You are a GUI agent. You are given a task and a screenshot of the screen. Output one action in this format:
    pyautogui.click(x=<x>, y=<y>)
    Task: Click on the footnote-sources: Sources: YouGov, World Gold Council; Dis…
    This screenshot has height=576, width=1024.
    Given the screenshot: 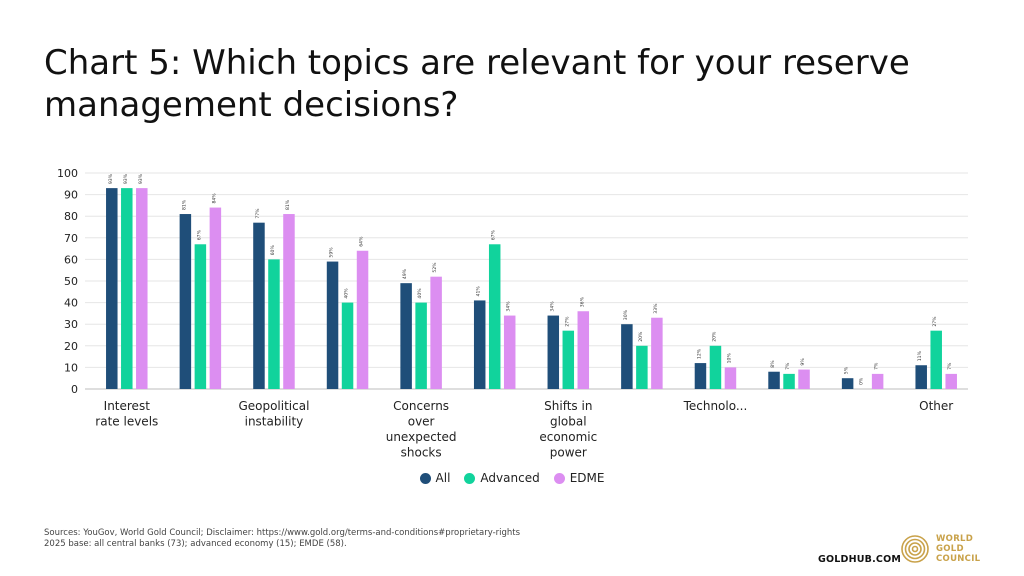 What is the action you would take?
    pyautogui.click(x=282, y=533)
    